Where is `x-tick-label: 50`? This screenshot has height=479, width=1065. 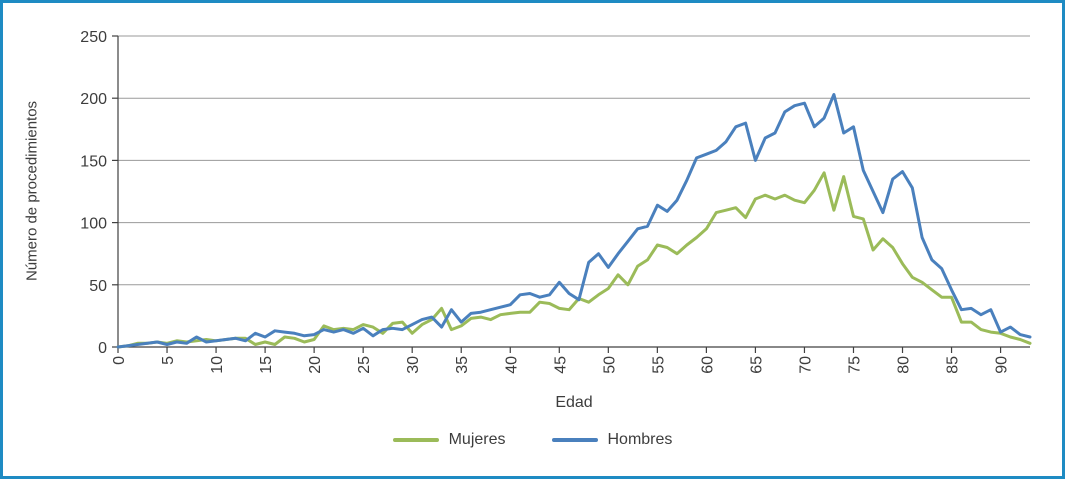 x-tick-label: 50 is located at coordinates (609, 365).